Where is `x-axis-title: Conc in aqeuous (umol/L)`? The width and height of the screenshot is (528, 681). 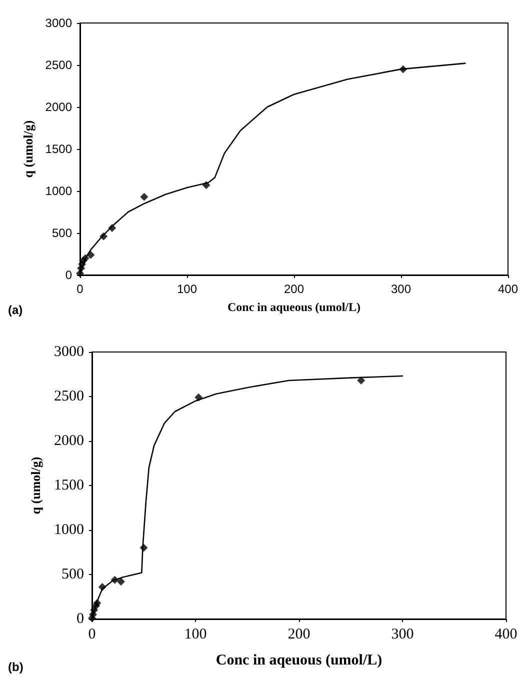
x-axis-title: Conc in aqeuous (umol/L) is located at coordinates (299, 660).